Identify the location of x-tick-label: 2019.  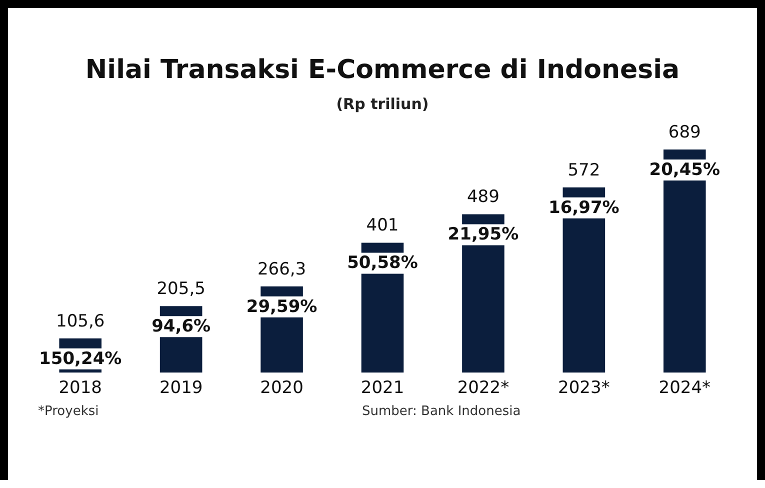
(181, 388).